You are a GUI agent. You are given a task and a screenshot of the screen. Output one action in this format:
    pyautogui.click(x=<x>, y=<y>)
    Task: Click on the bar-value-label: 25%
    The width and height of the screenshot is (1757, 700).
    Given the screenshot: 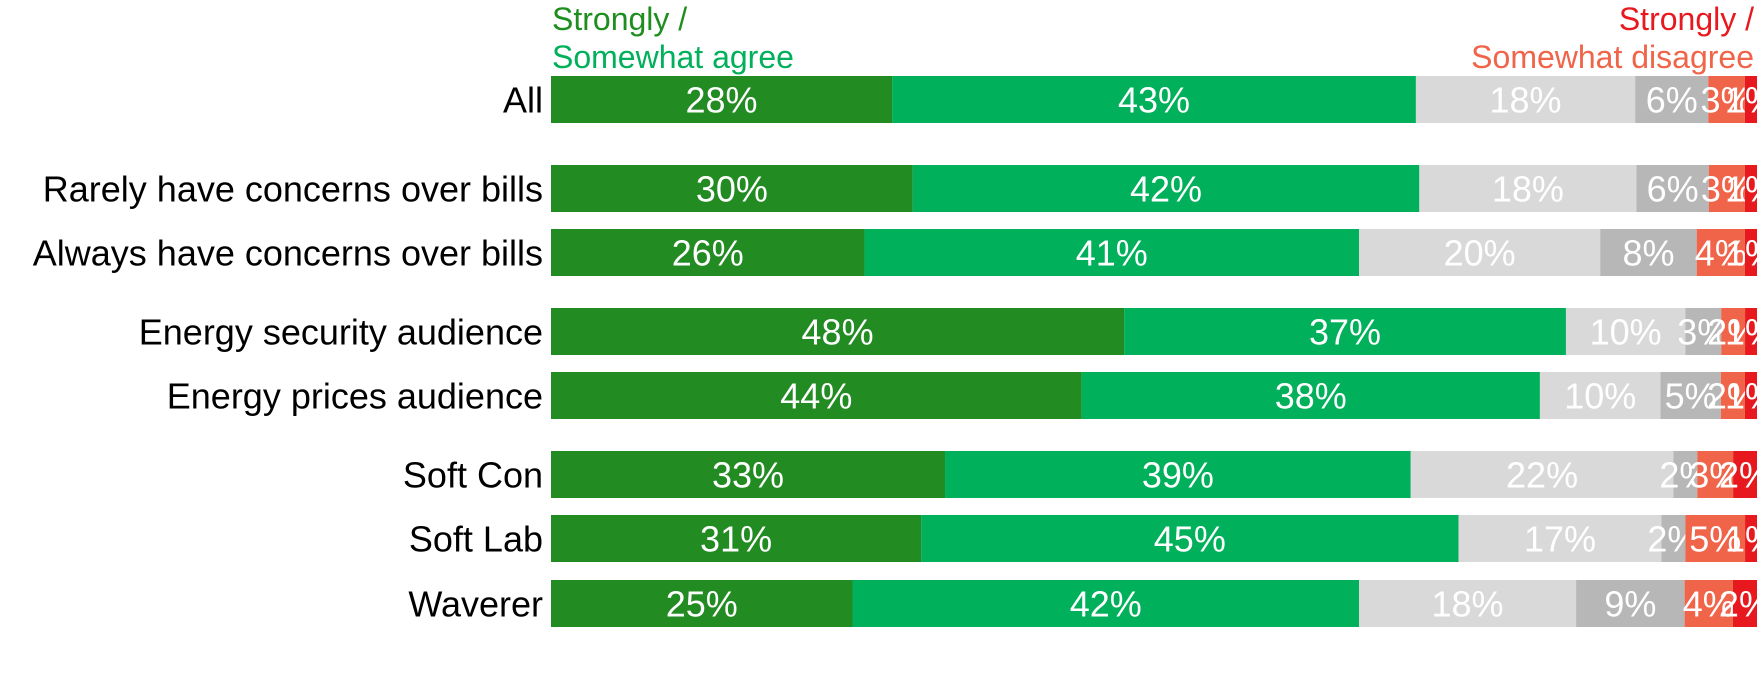 What is the action you would take?
    pyautogui.click(x=702, y=604)
    